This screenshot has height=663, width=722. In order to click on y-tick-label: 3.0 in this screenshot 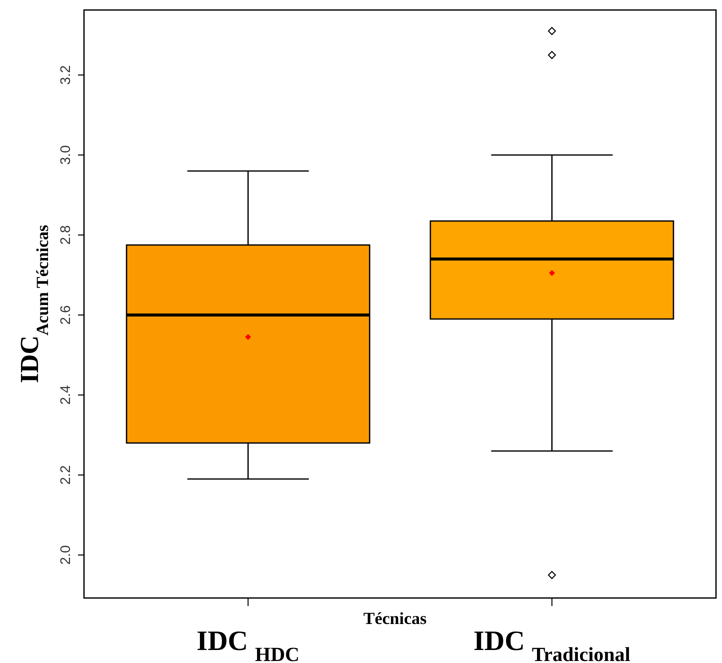, I will do `click(65, 155)`.